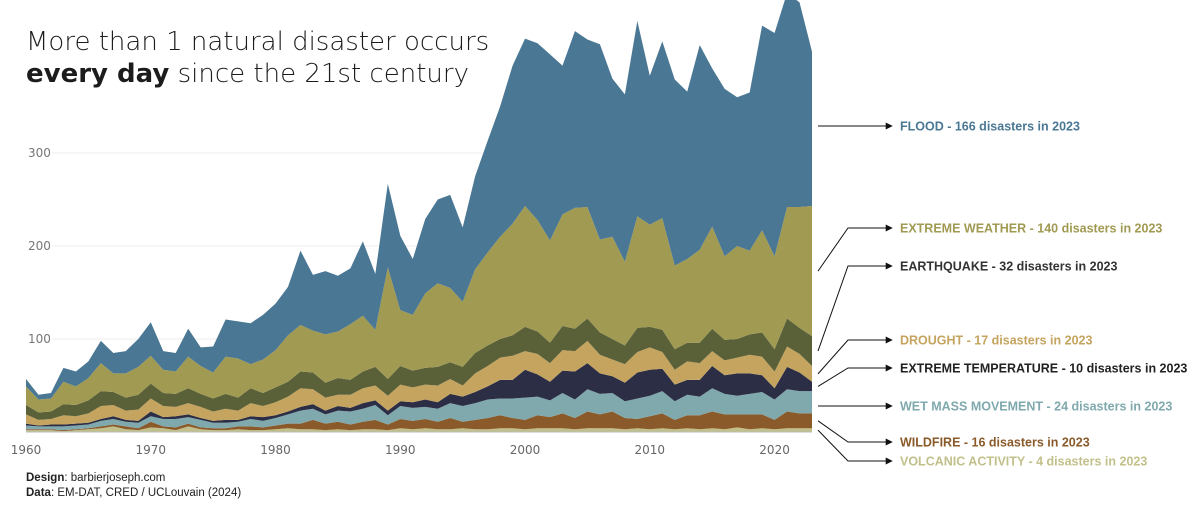 The image size is (1200, 520). What do you see at coordinates (650, 450) in the screenshot?
I see `x-tick-label: 2010` at bounding box center [650, 450].